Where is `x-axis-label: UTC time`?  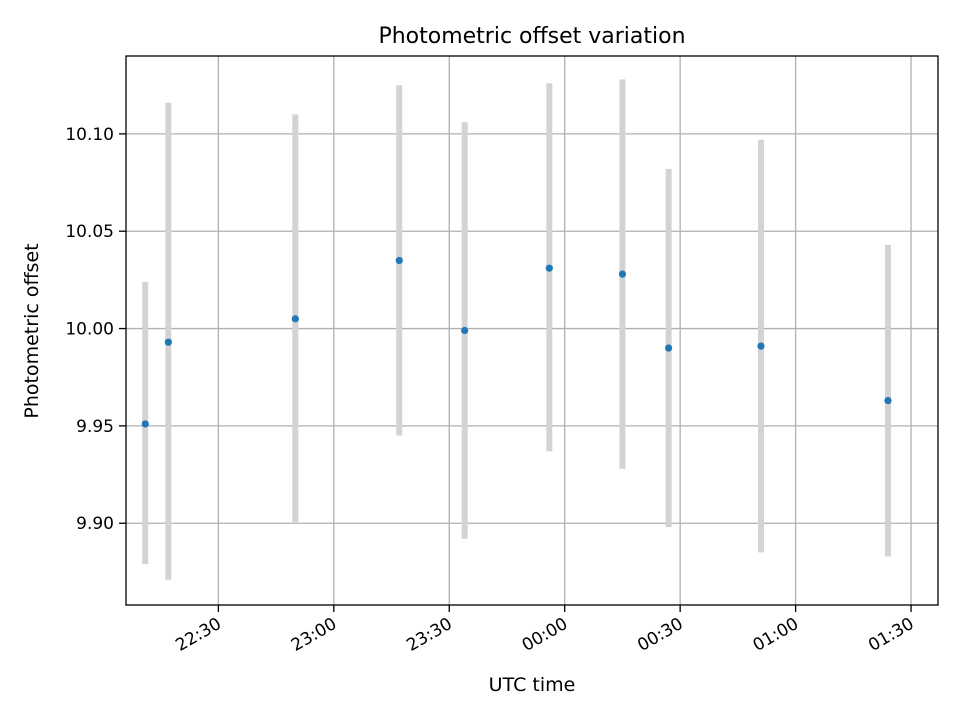
x-axis-label: UTC time is located at coordinates (532, 685).